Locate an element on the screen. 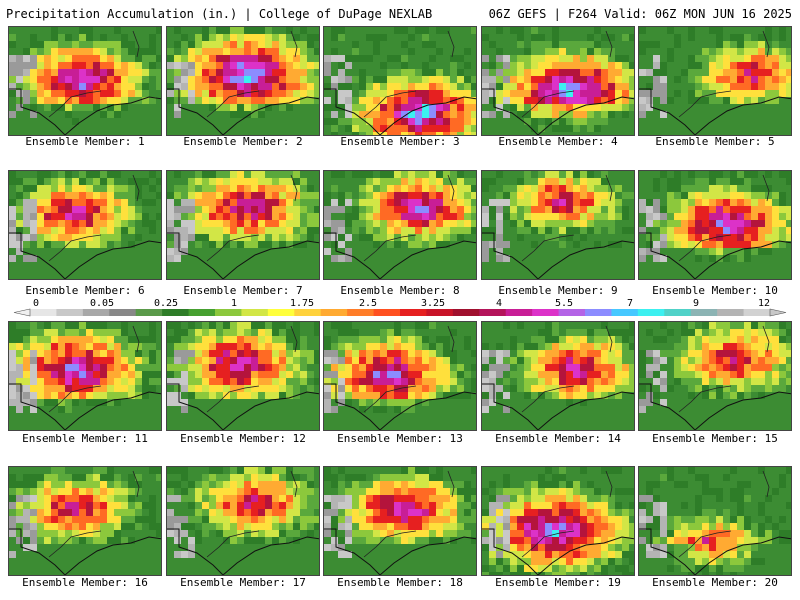 This screenshot has height=600, width=800. colorbar-tick-label: 1.75 is located at coordinates (302, 303).